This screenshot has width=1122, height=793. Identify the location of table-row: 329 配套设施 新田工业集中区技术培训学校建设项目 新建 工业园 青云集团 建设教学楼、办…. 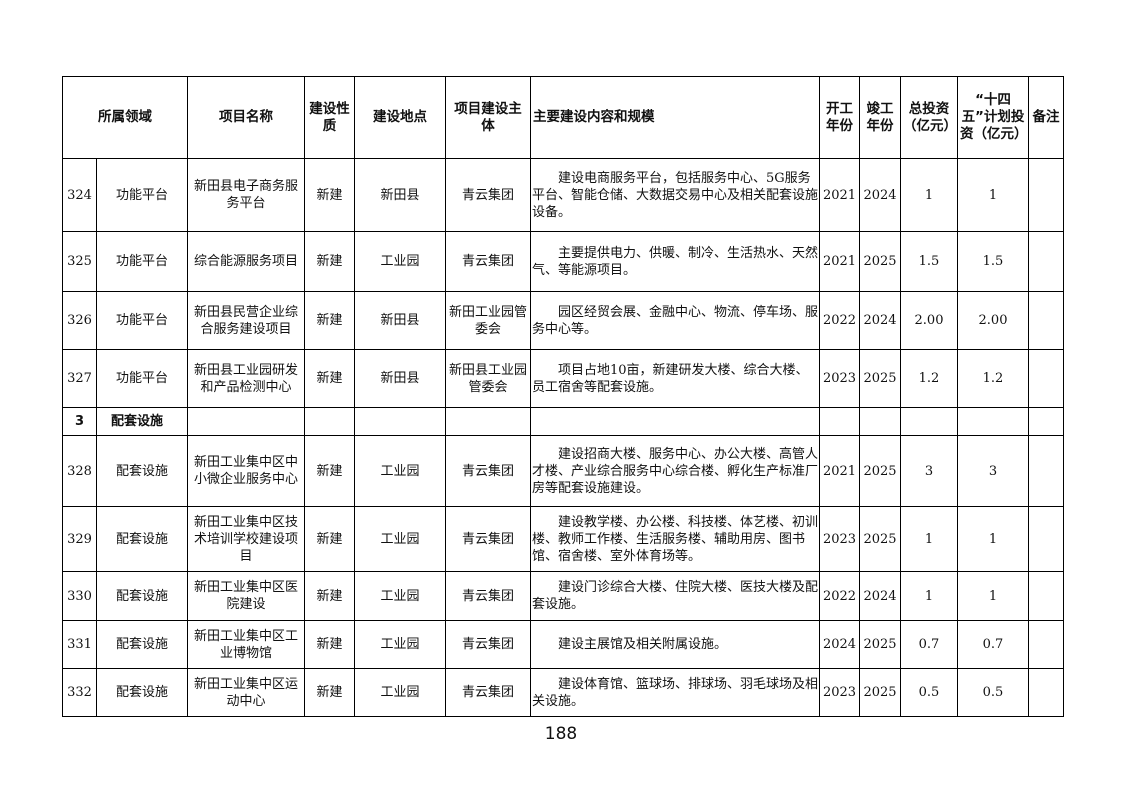
(563, 539).